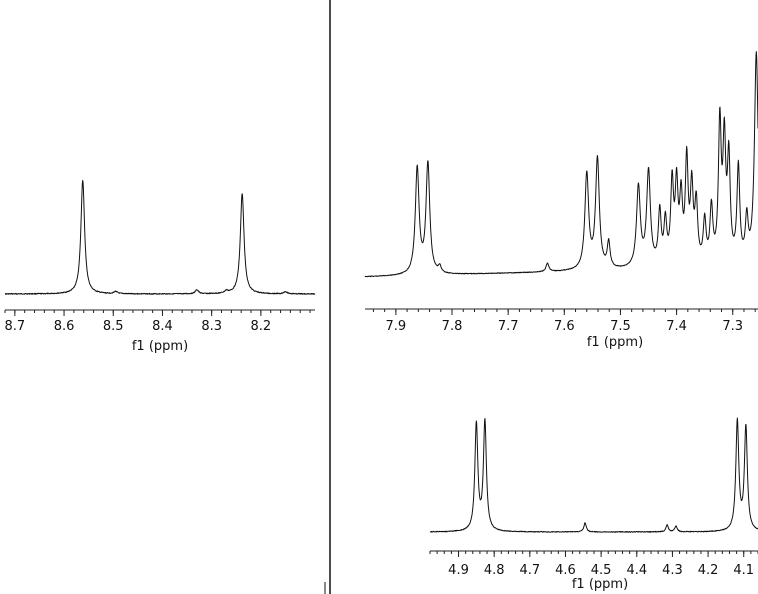 This screenshot has width=758, height=594. What do you see at coordinates (672, 570) in the screenshot?
I see `tick-label: 4.3` at bounding box center [672, 570].